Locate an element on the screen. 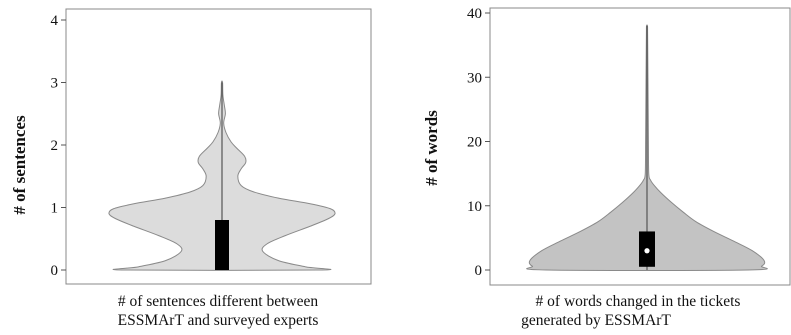 Image resolution: width=791 pixels, height=335 pixels. right-y-tick-label: 40 is located at coordinates (474, 14).